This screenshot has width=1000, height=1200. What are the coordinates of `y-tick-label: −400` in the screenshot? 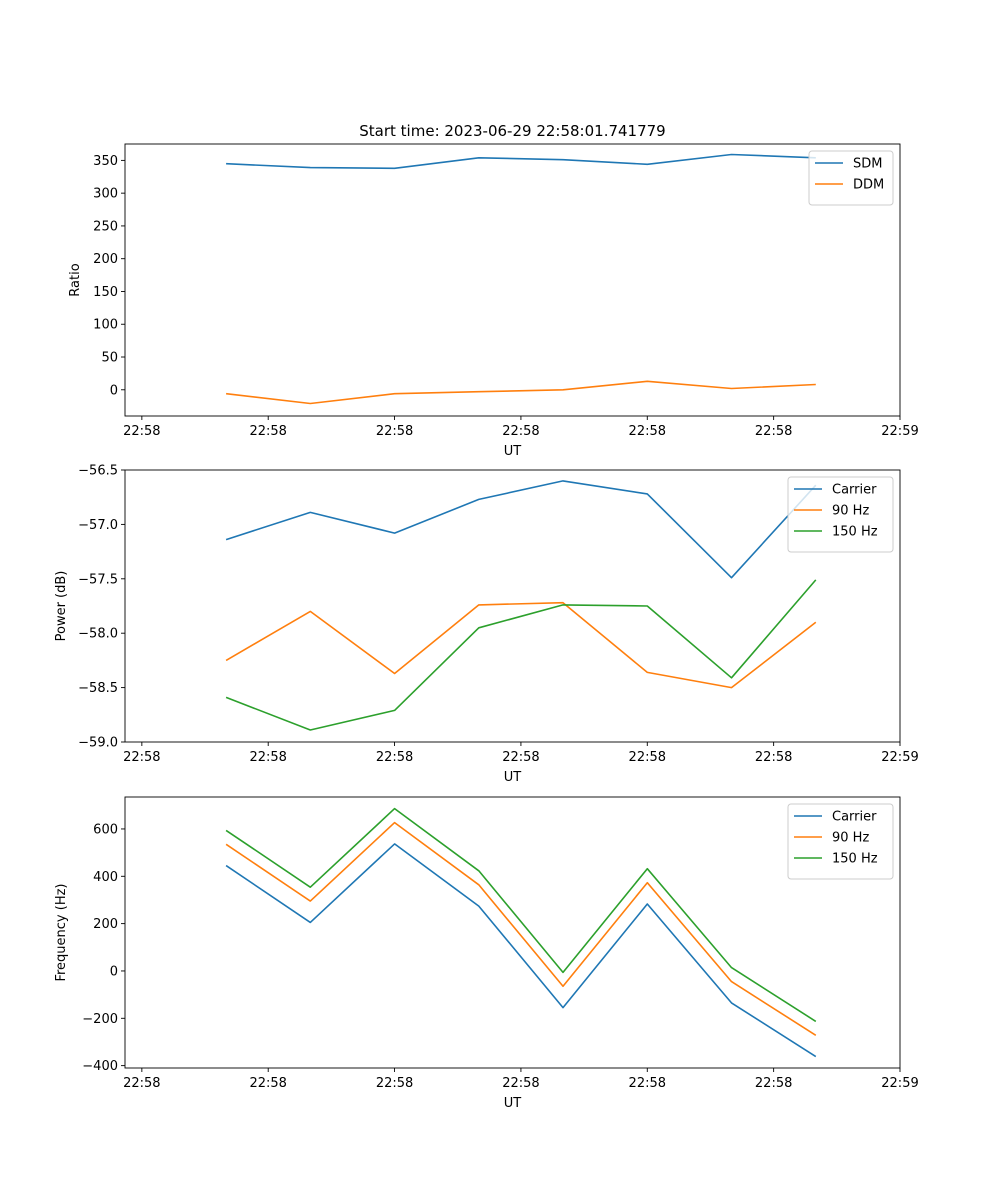 It's located at (100, 1066).